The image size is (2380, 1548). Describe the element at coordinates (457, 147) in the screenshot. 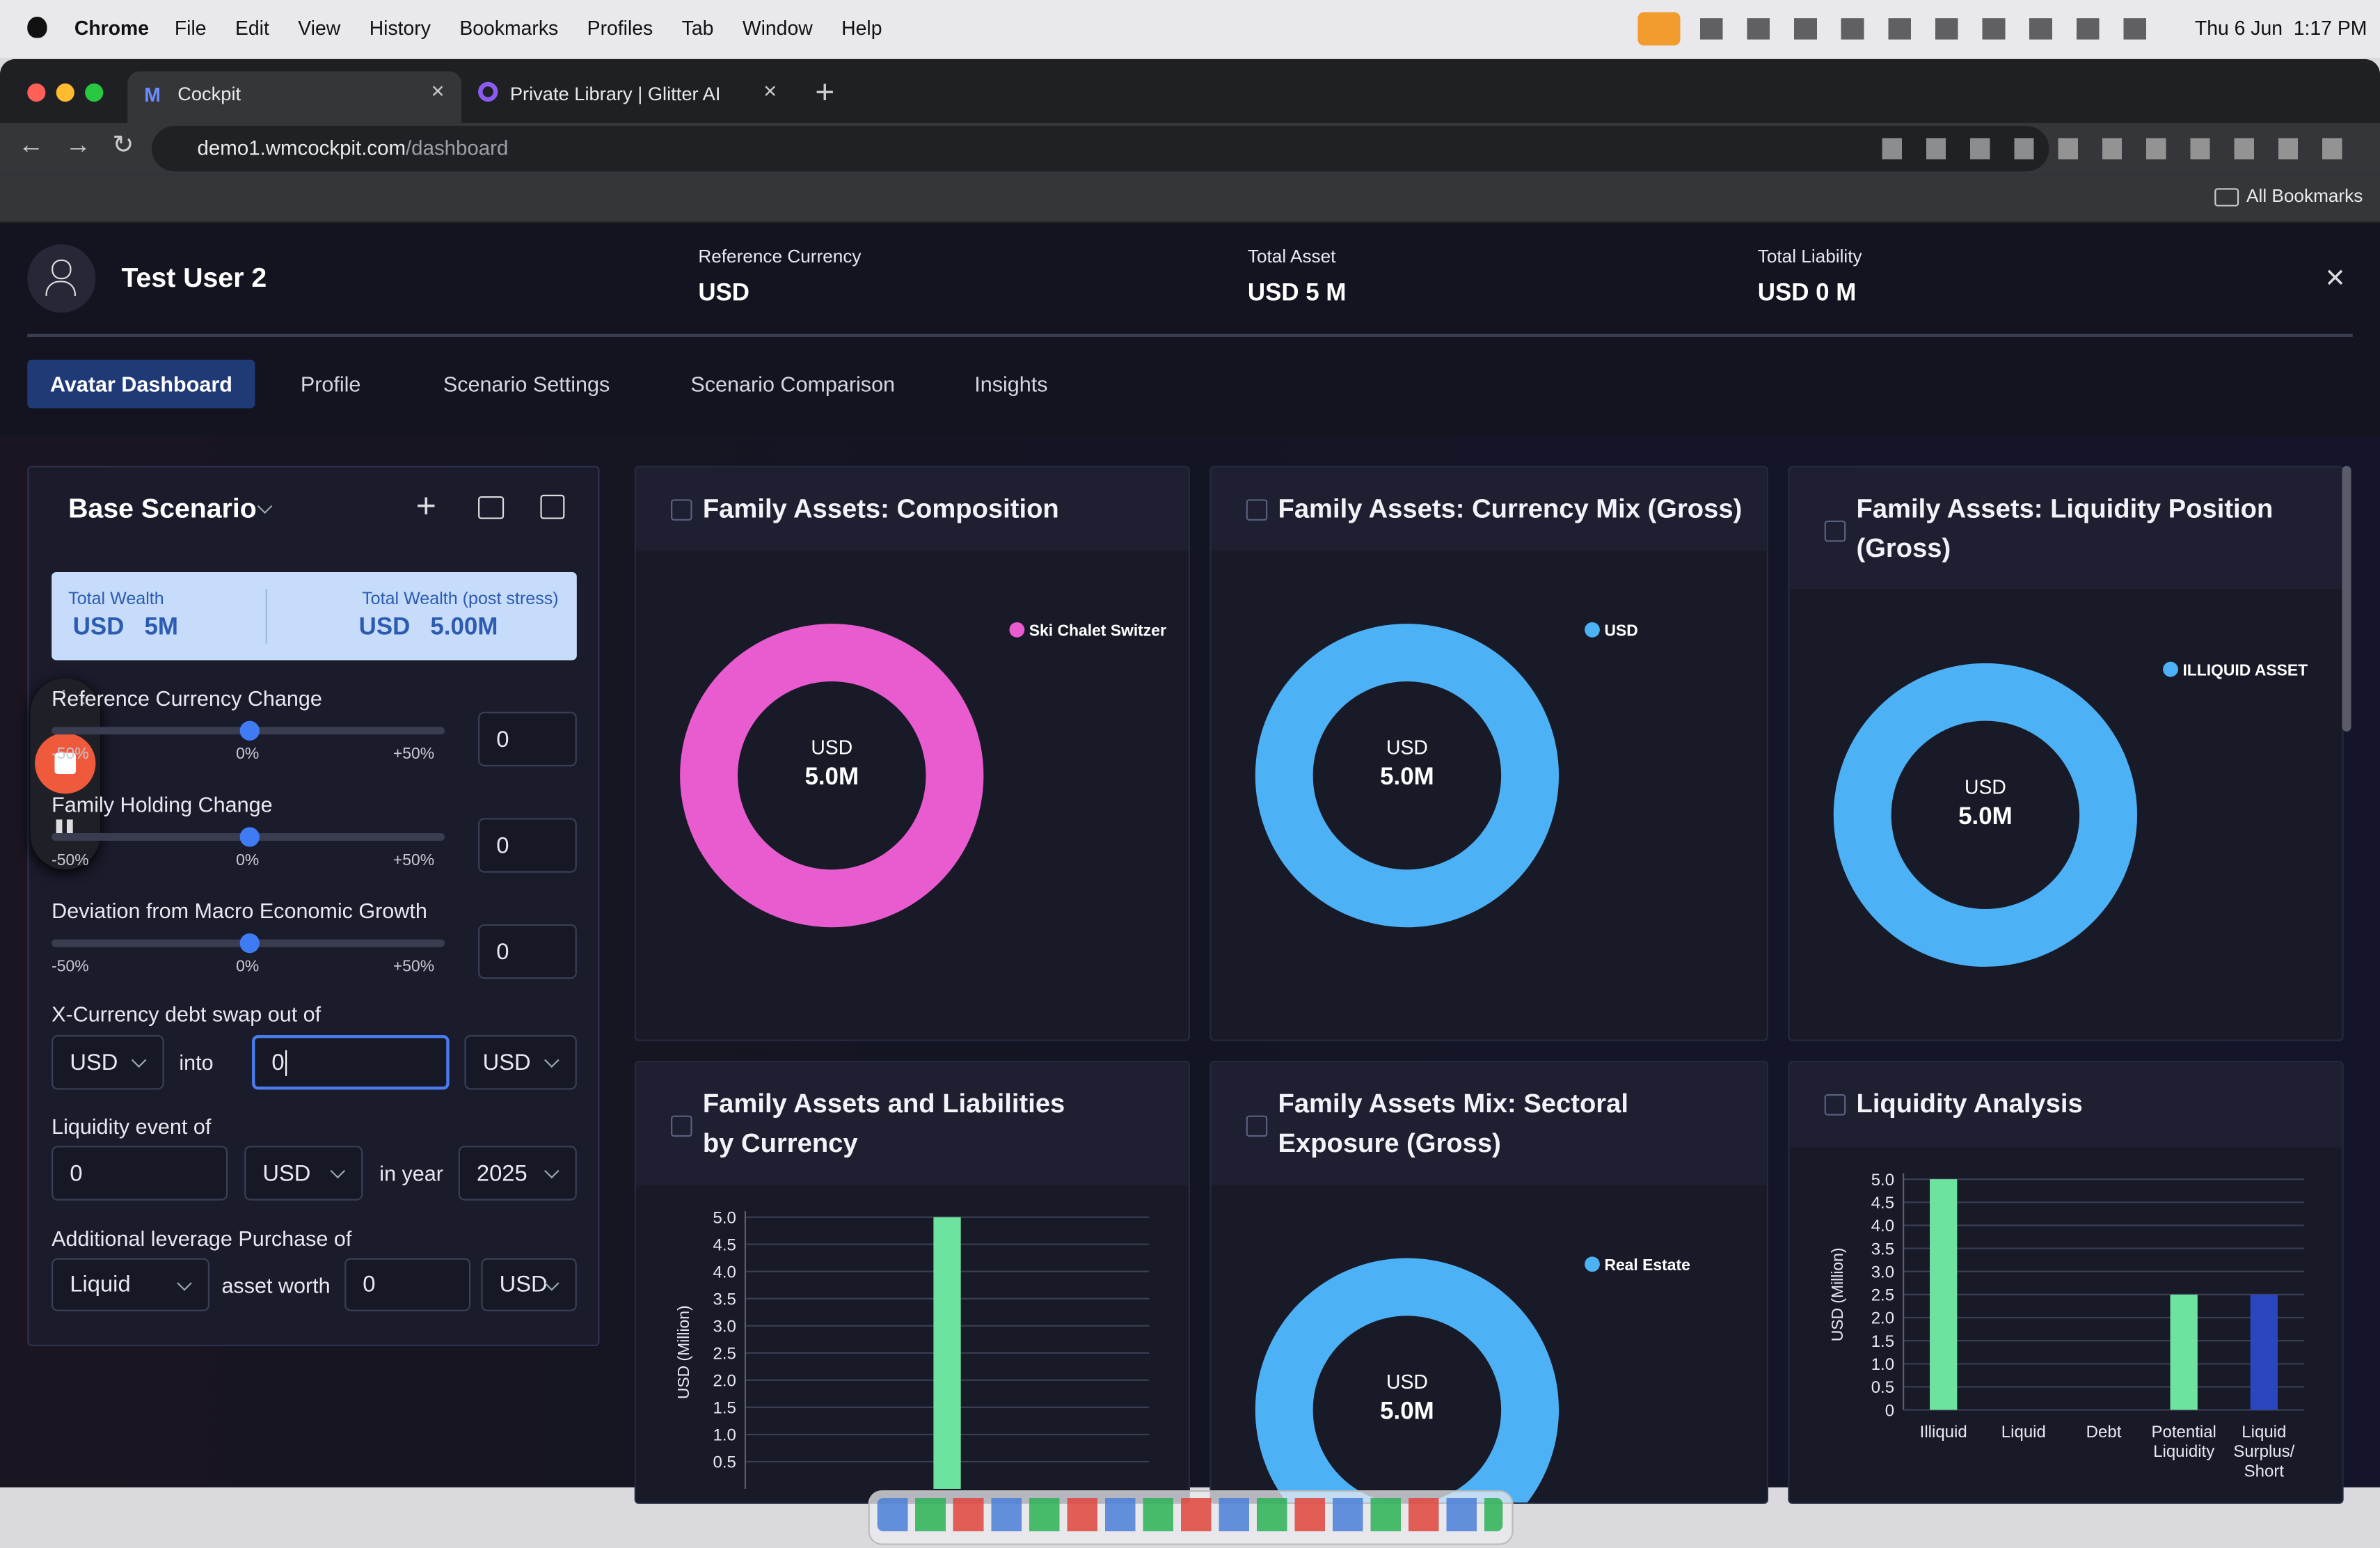

I see `url-path: /dashboard` at that location.